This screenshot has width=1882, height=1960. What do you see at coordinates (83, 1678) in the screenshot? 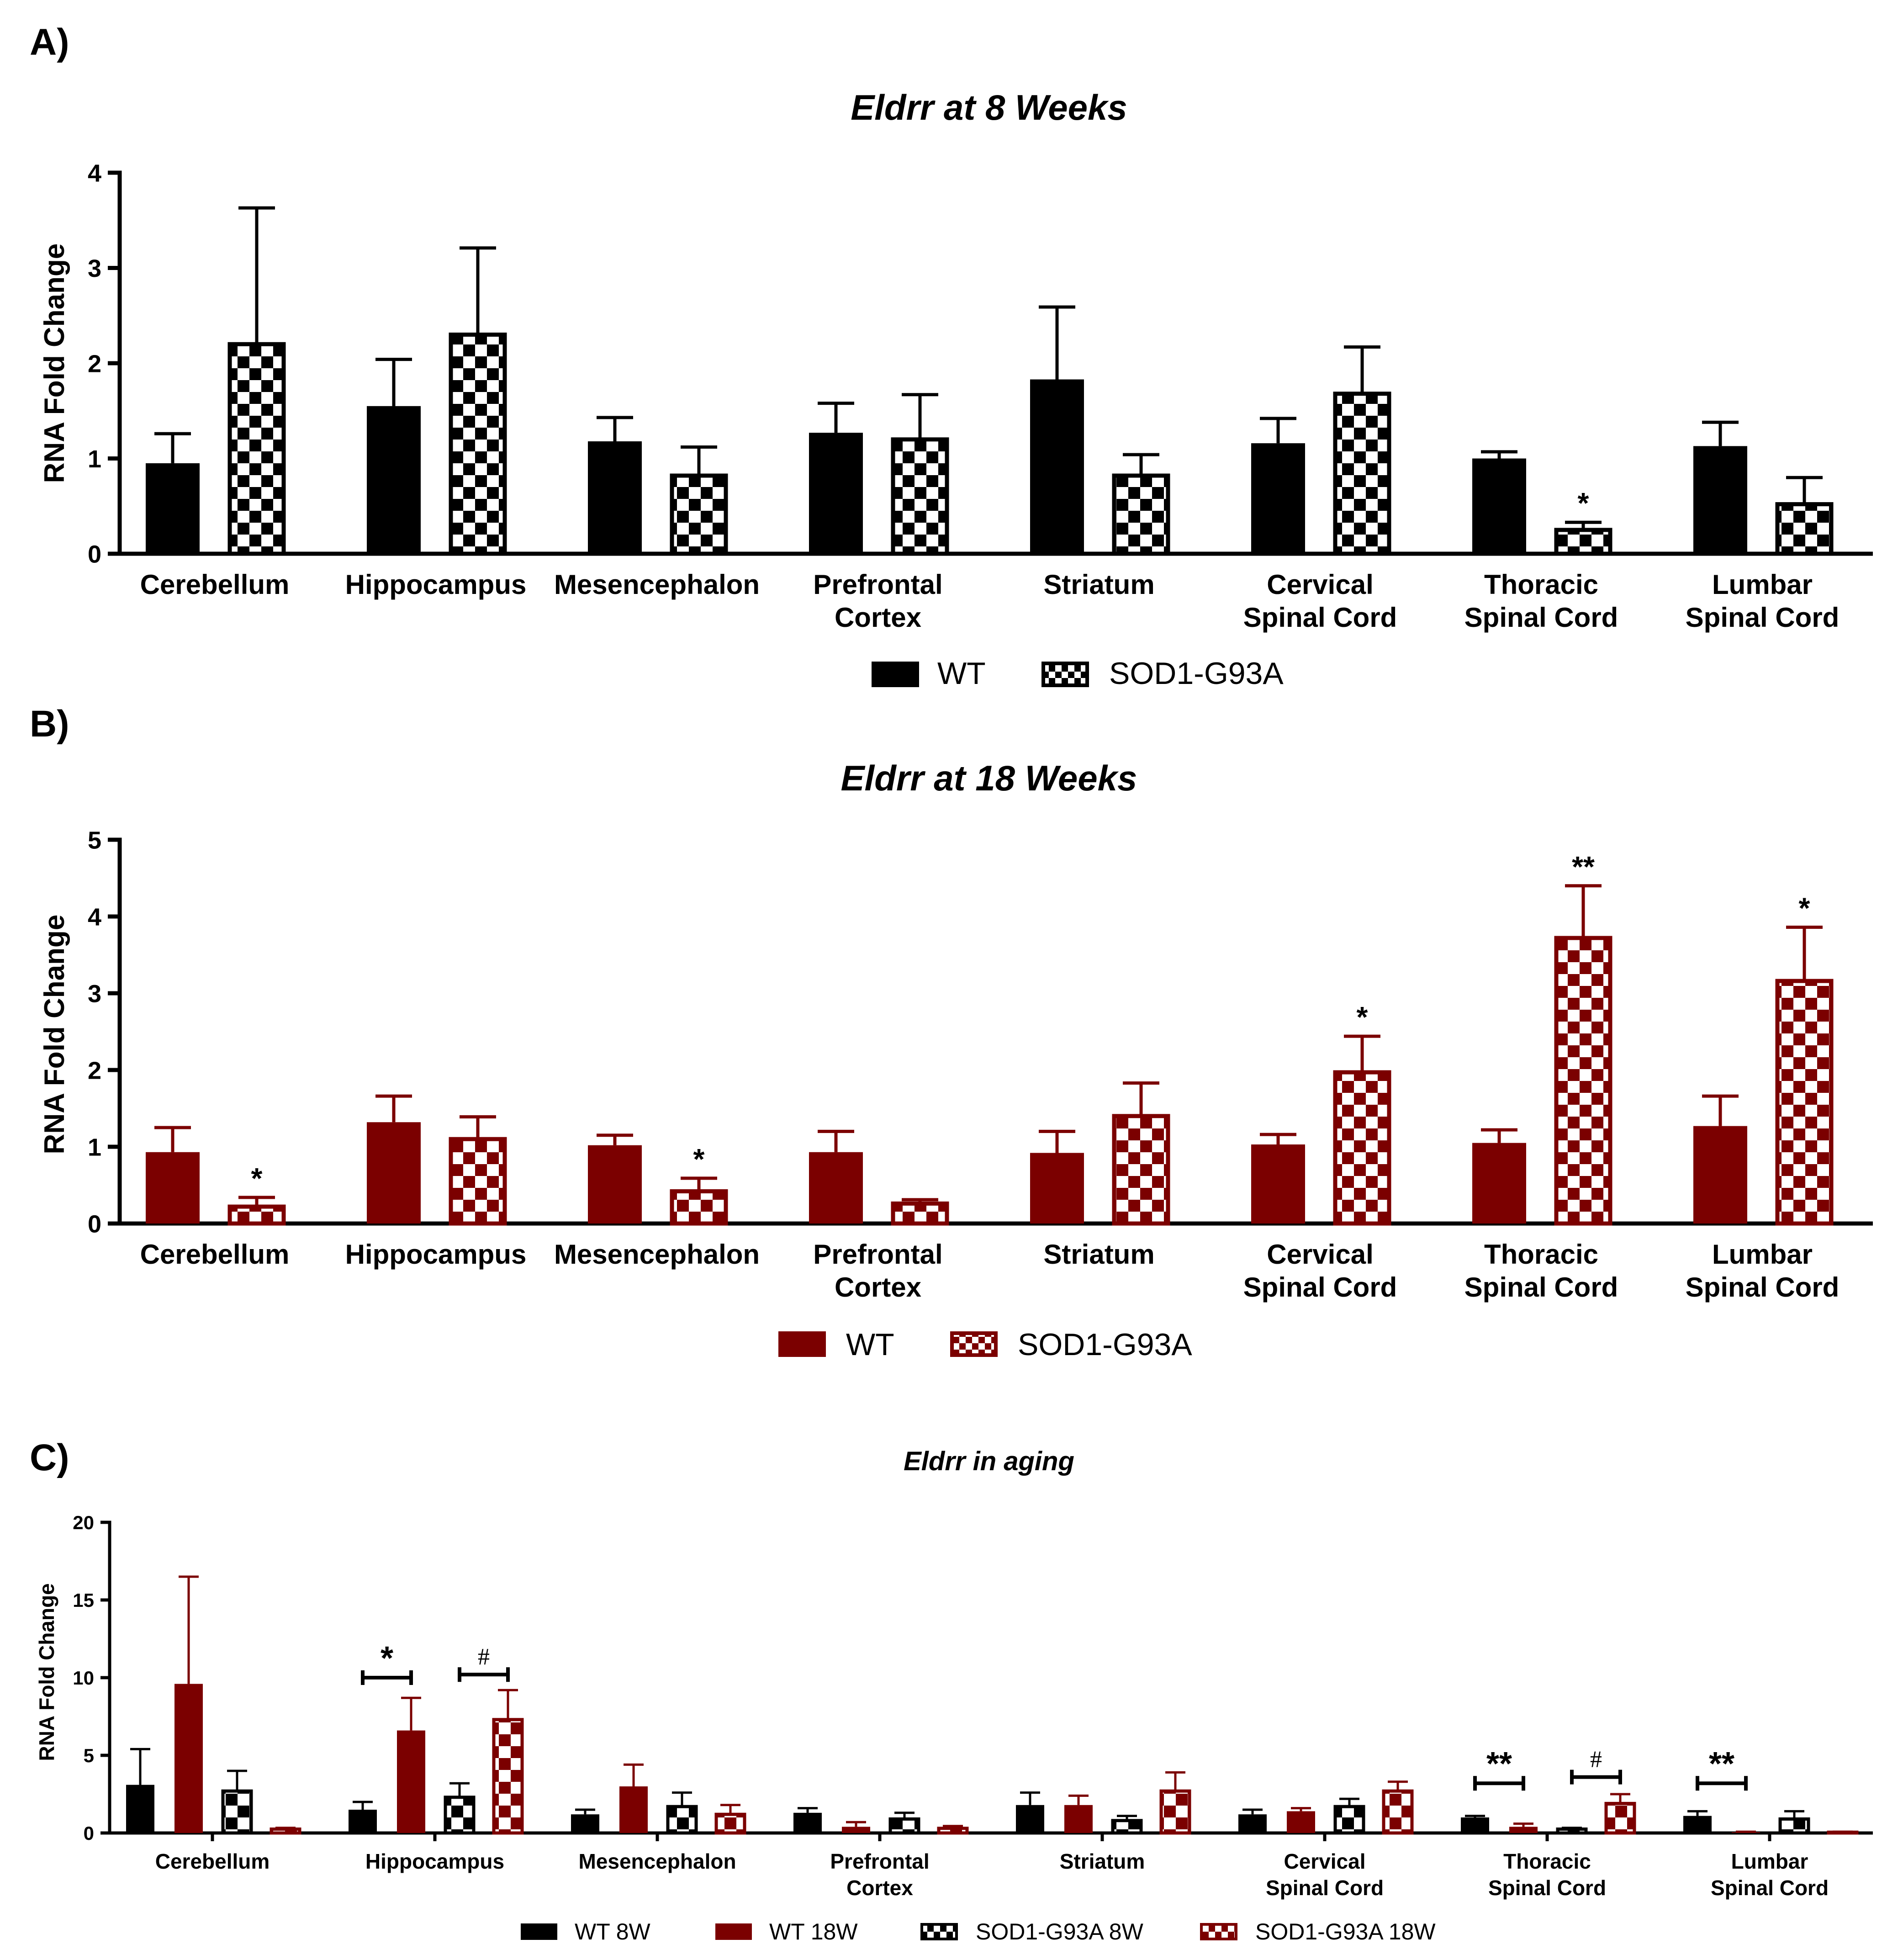
I see `y-tick-label: 10` at bounding box center [83, 1678].